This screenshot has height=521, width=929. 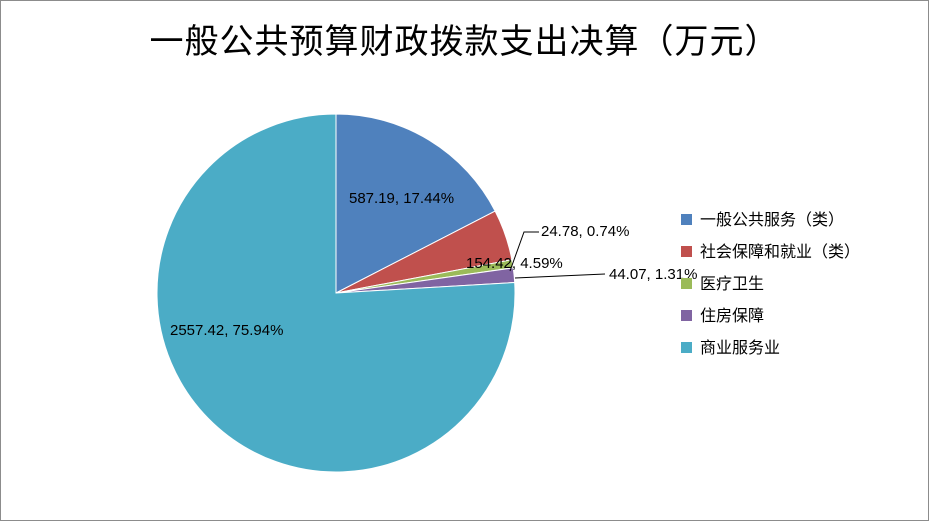 What do you see at coordinates (732, 315) in the screenshot?
I see `legend-label-4: 住房保障` at bounding box center [732, 315].